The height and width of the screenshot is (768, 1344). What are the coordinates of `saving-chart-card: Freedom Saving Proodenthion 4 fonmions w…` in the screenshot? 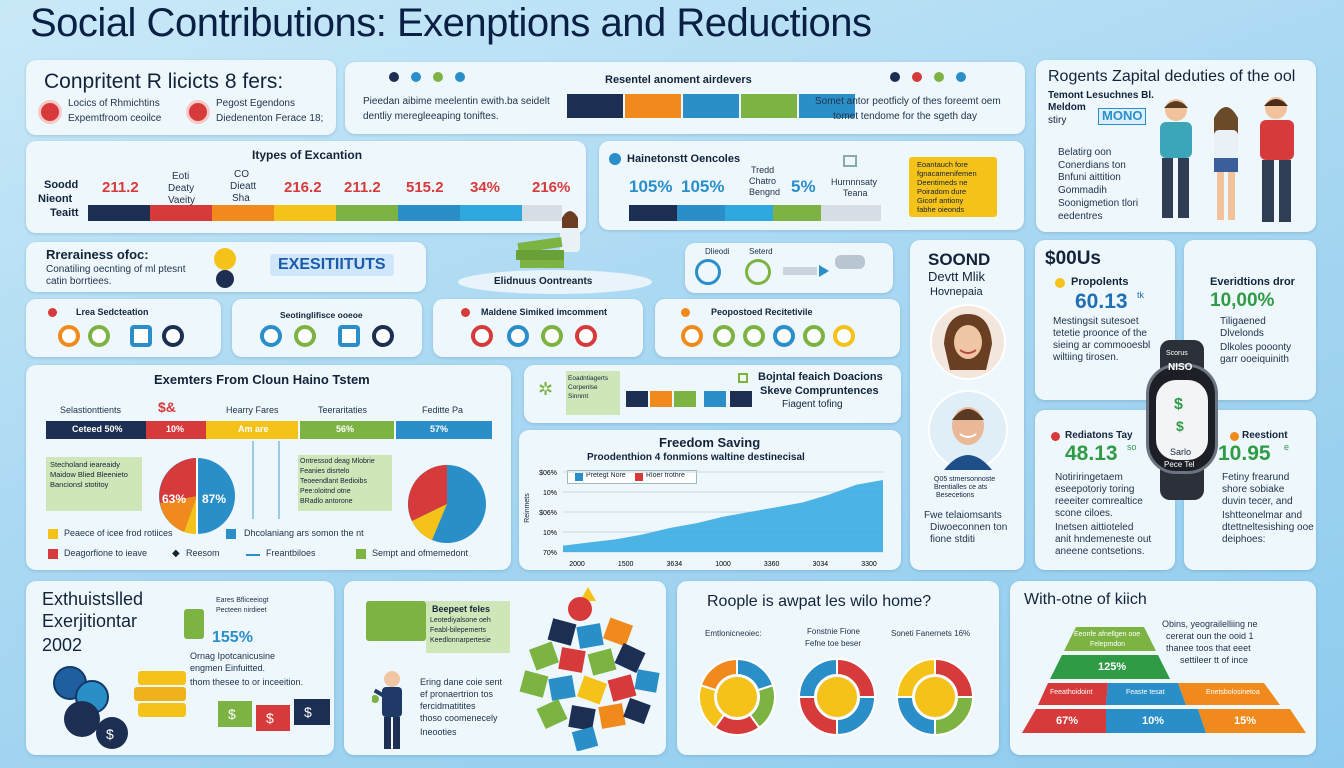 It's located at (710, 500).